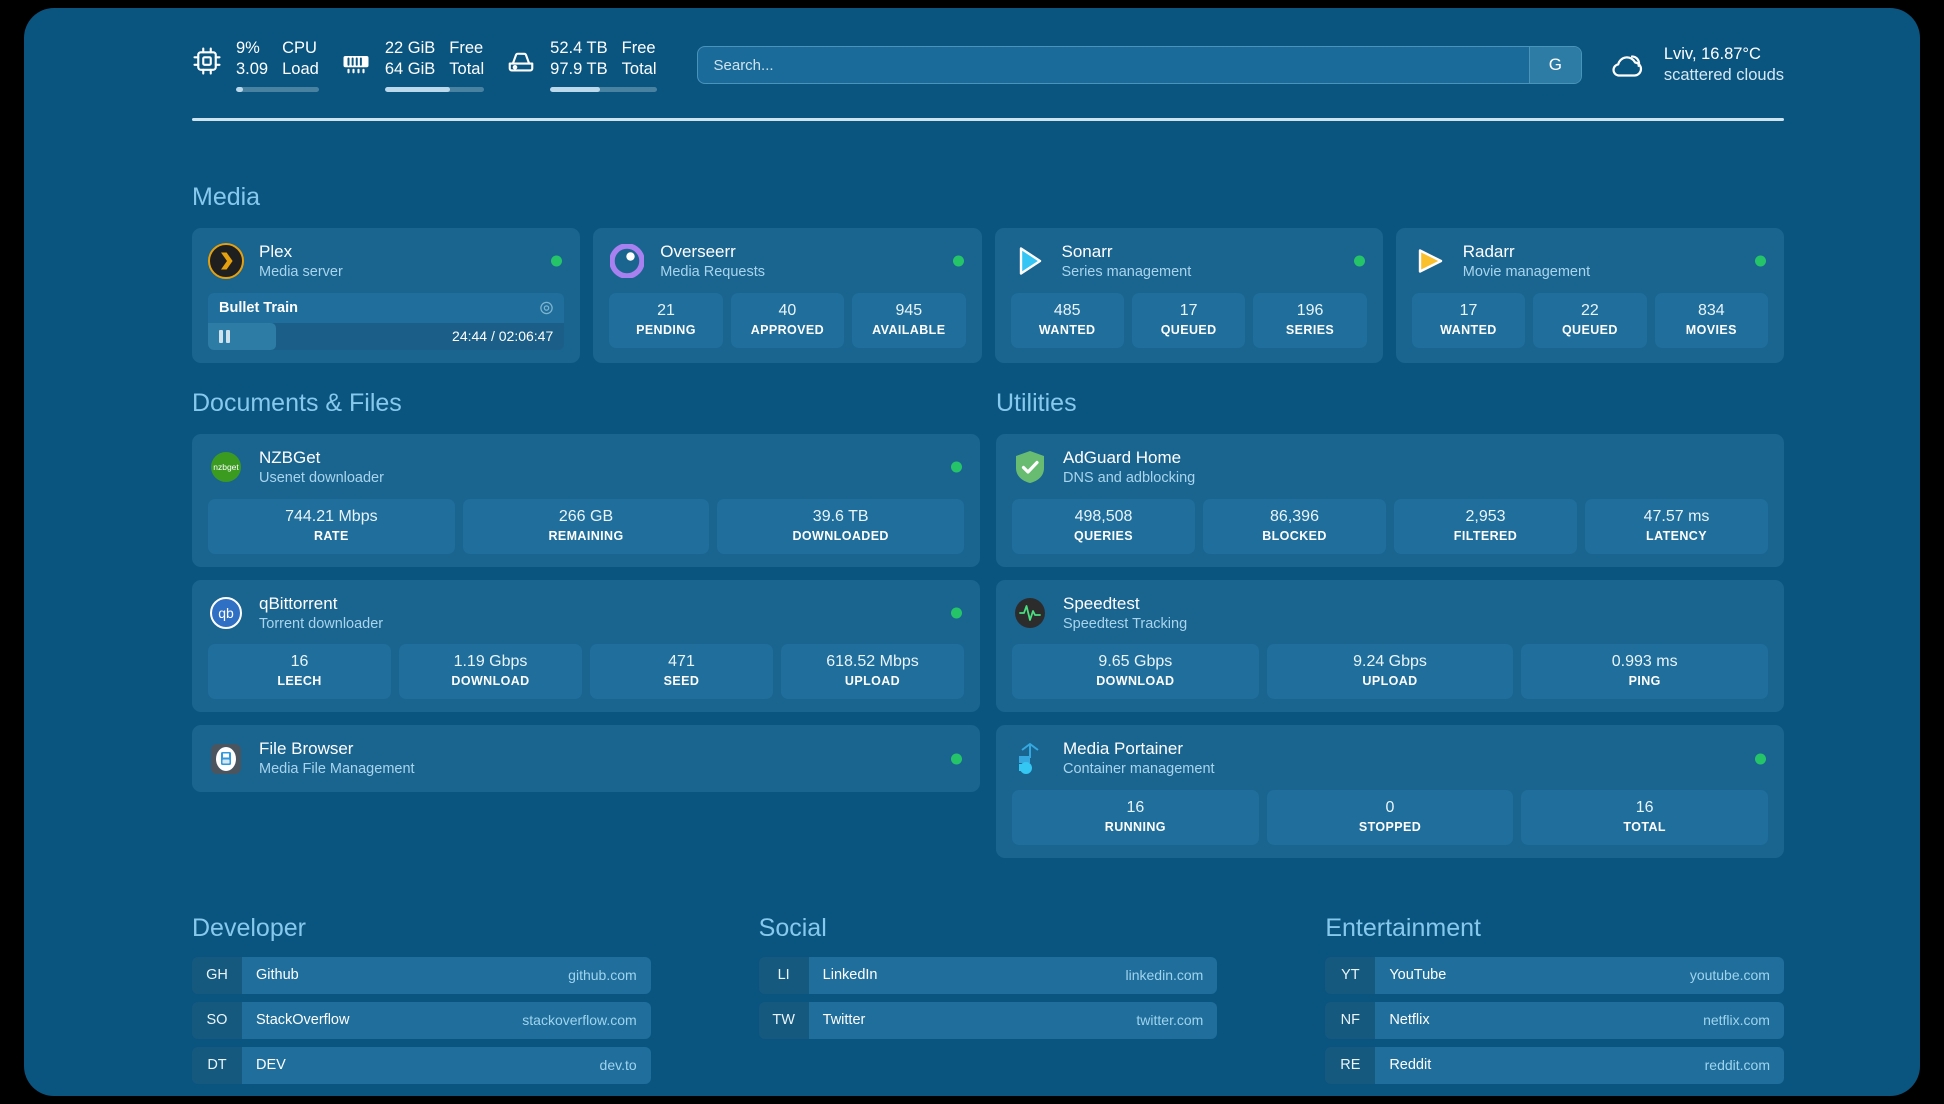  What do you see at coordinates (217, 1020) in the screenshot?
I see `bookmark-abbr: SO` at bounding box center [217, 1020].